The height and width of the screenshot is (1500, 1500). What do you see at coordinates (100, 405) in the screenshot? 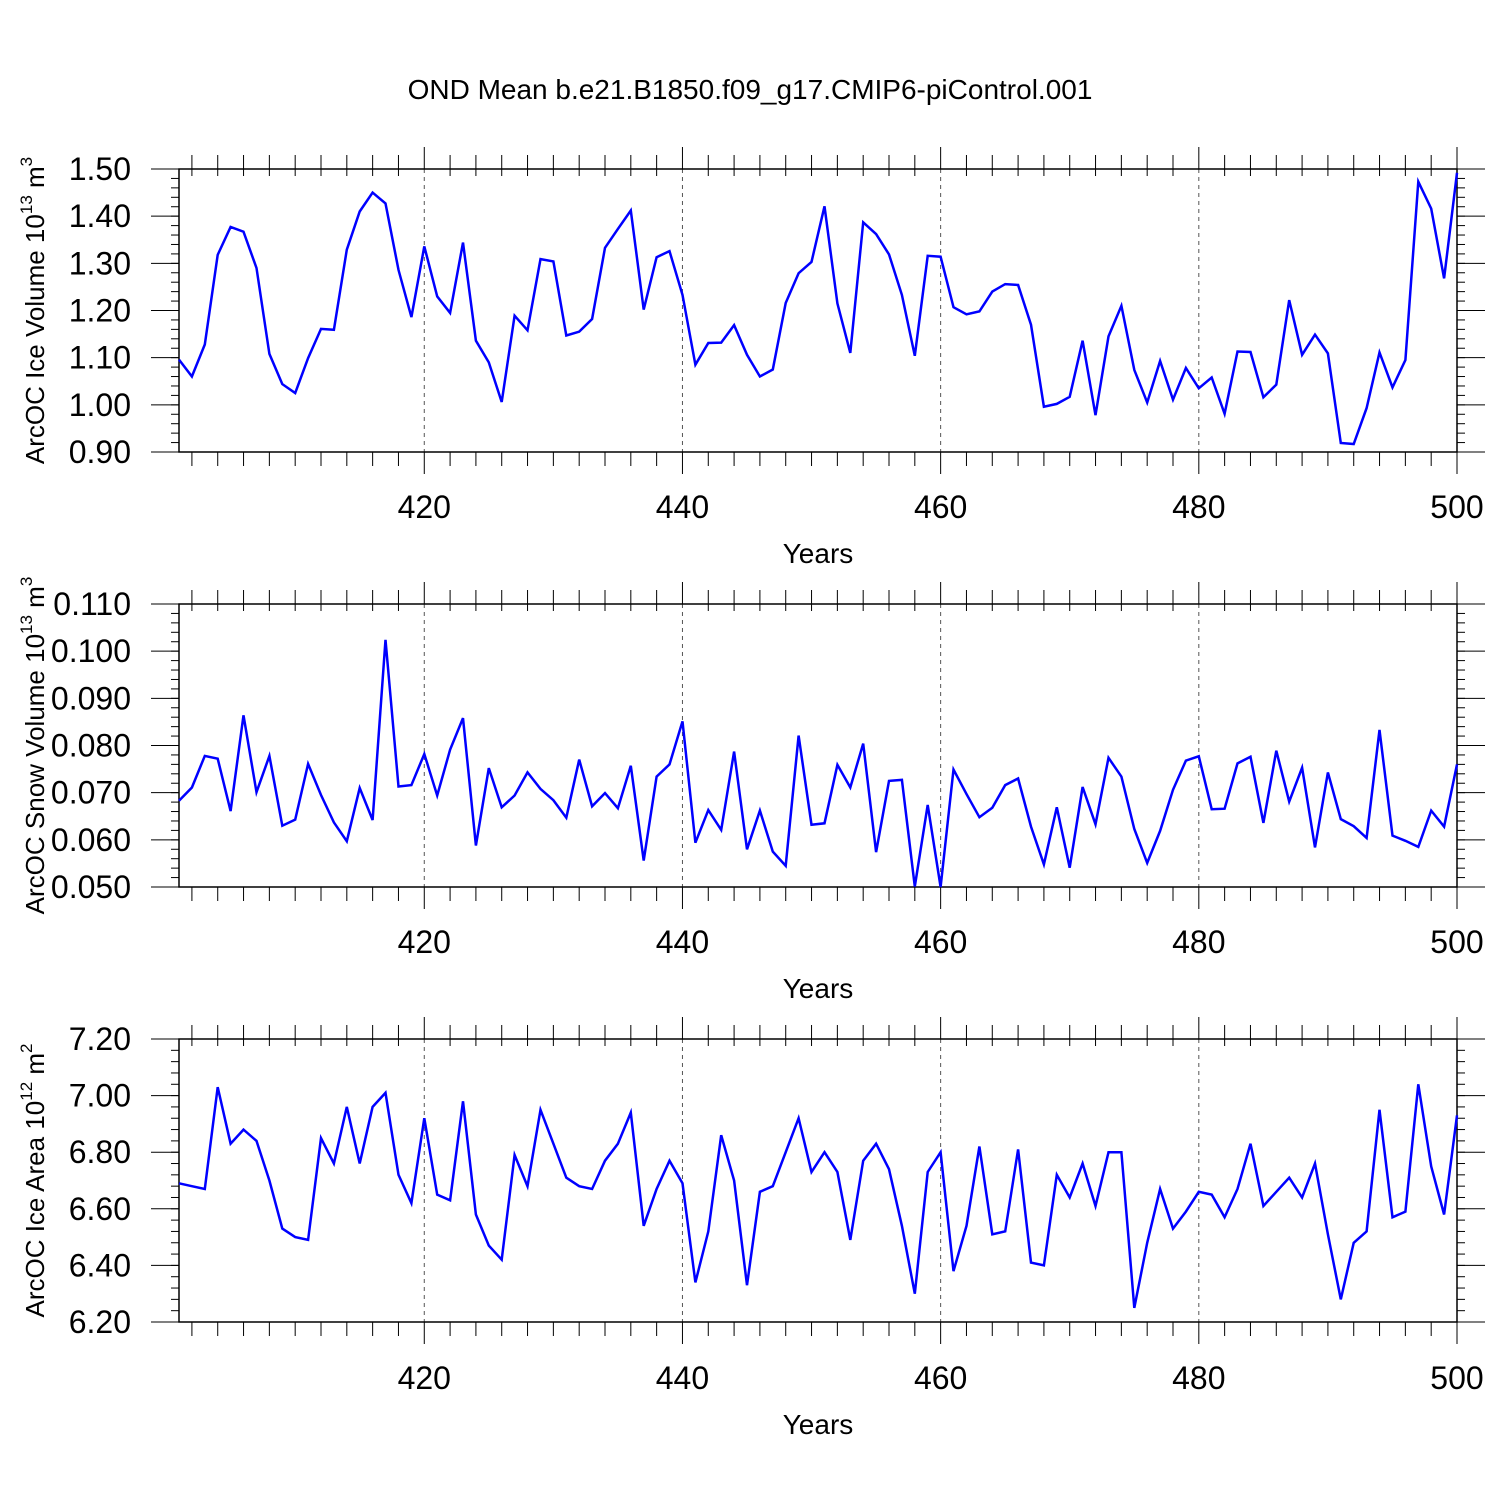
I see `y-tick-label: 1.00` at bounding box center [100, 405].